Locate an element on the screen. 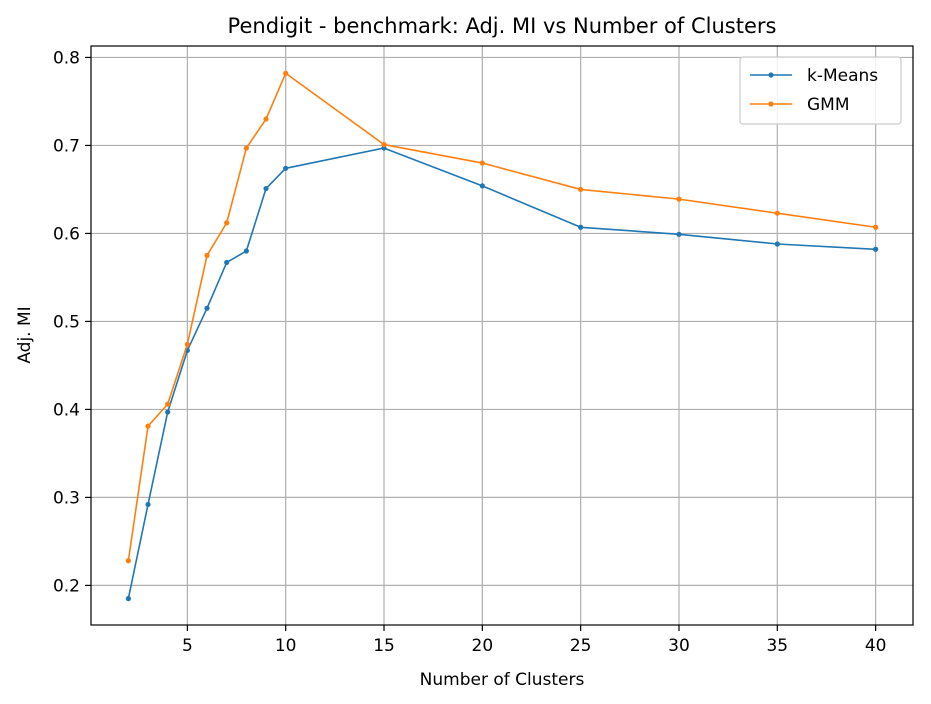 This screenshot has height=704, width=931. x-tick-label: 15 is located at coordinates (384, 646).